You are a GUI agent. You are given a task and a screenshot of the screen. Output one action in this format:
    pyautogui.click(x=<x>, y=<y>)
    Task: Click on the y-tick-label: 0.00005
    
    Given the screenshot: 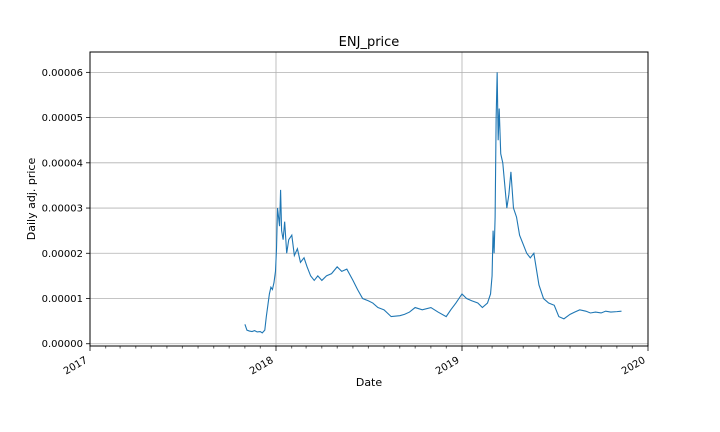 What is the action you would take?
    pyautogui.click(x=62, y=118)
    